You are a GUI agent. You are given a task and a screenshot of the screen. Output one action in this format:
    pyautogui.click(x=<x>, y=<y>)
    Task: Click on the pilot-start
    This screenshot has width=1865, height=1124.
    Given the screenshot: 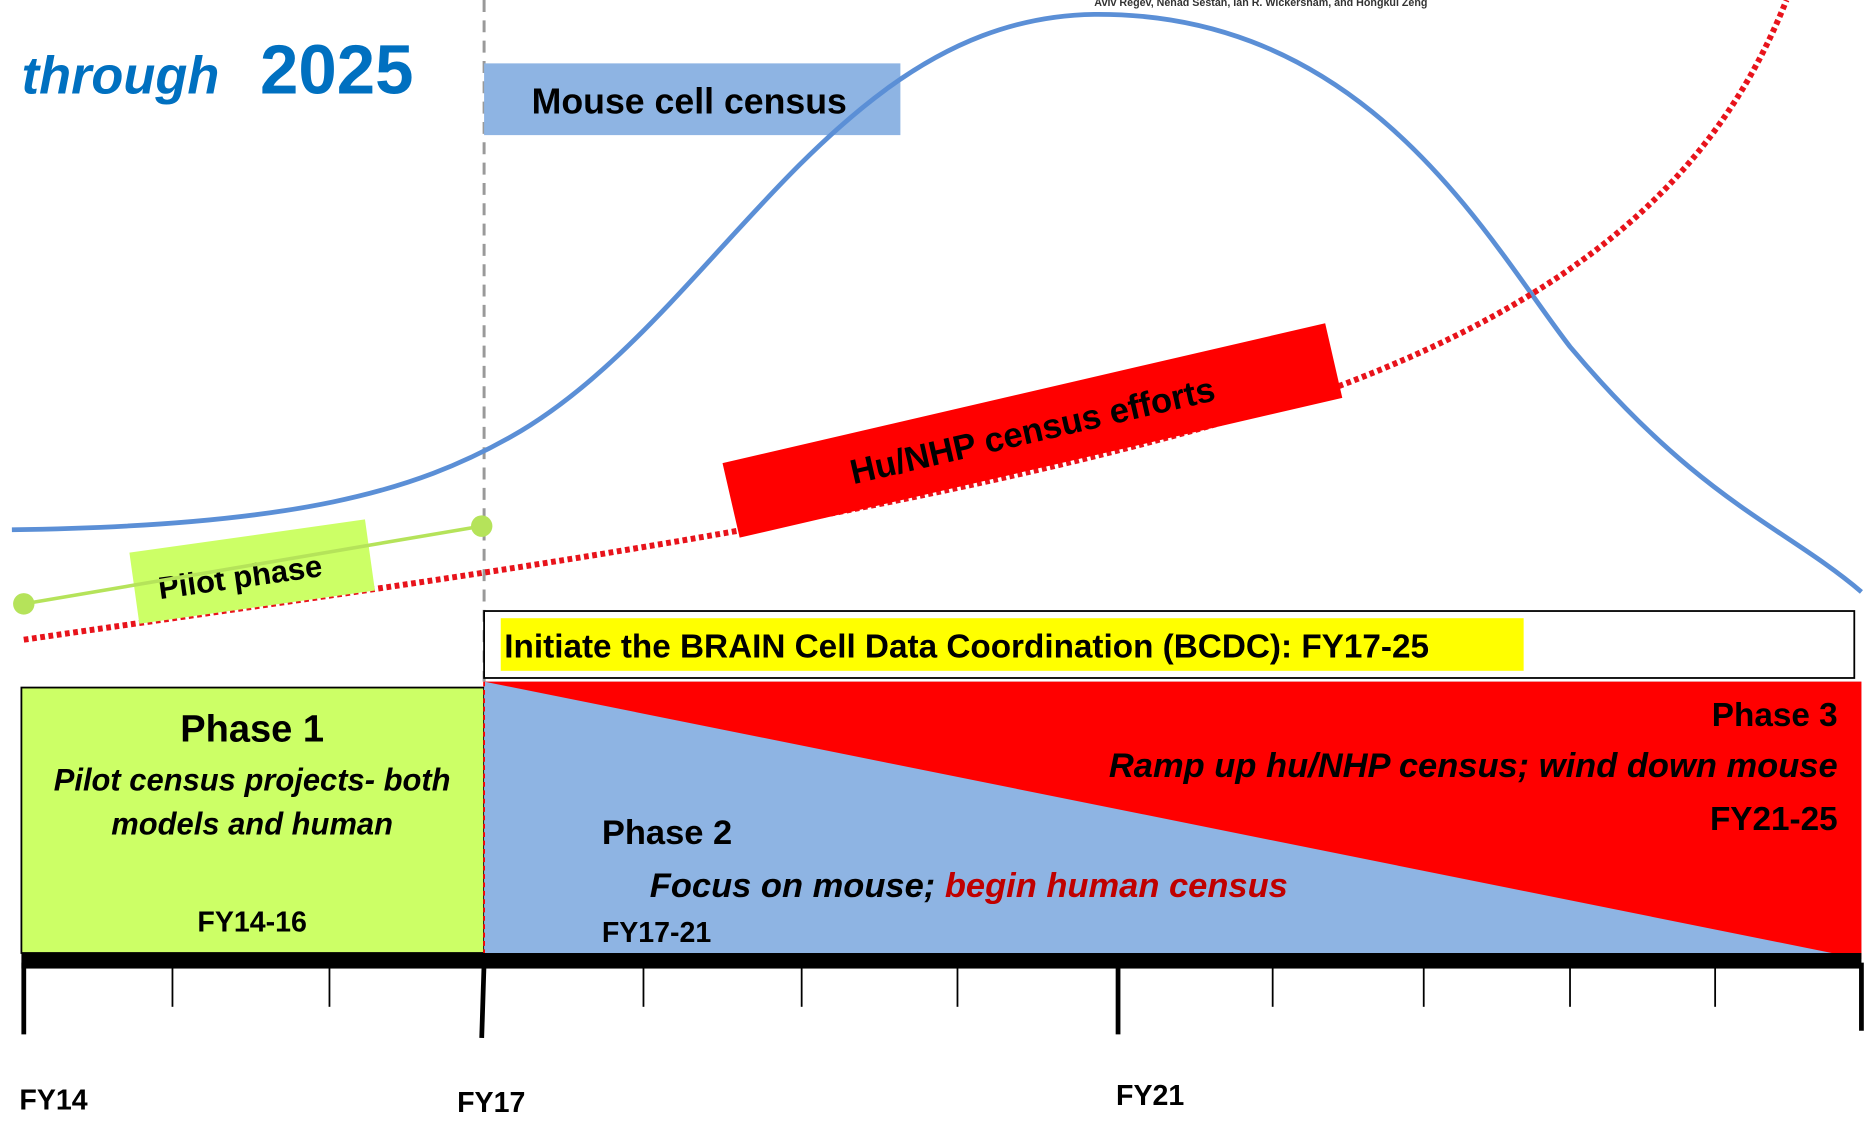 What is the action you would take?
    pyautogui.click(x=24, y=604)
    